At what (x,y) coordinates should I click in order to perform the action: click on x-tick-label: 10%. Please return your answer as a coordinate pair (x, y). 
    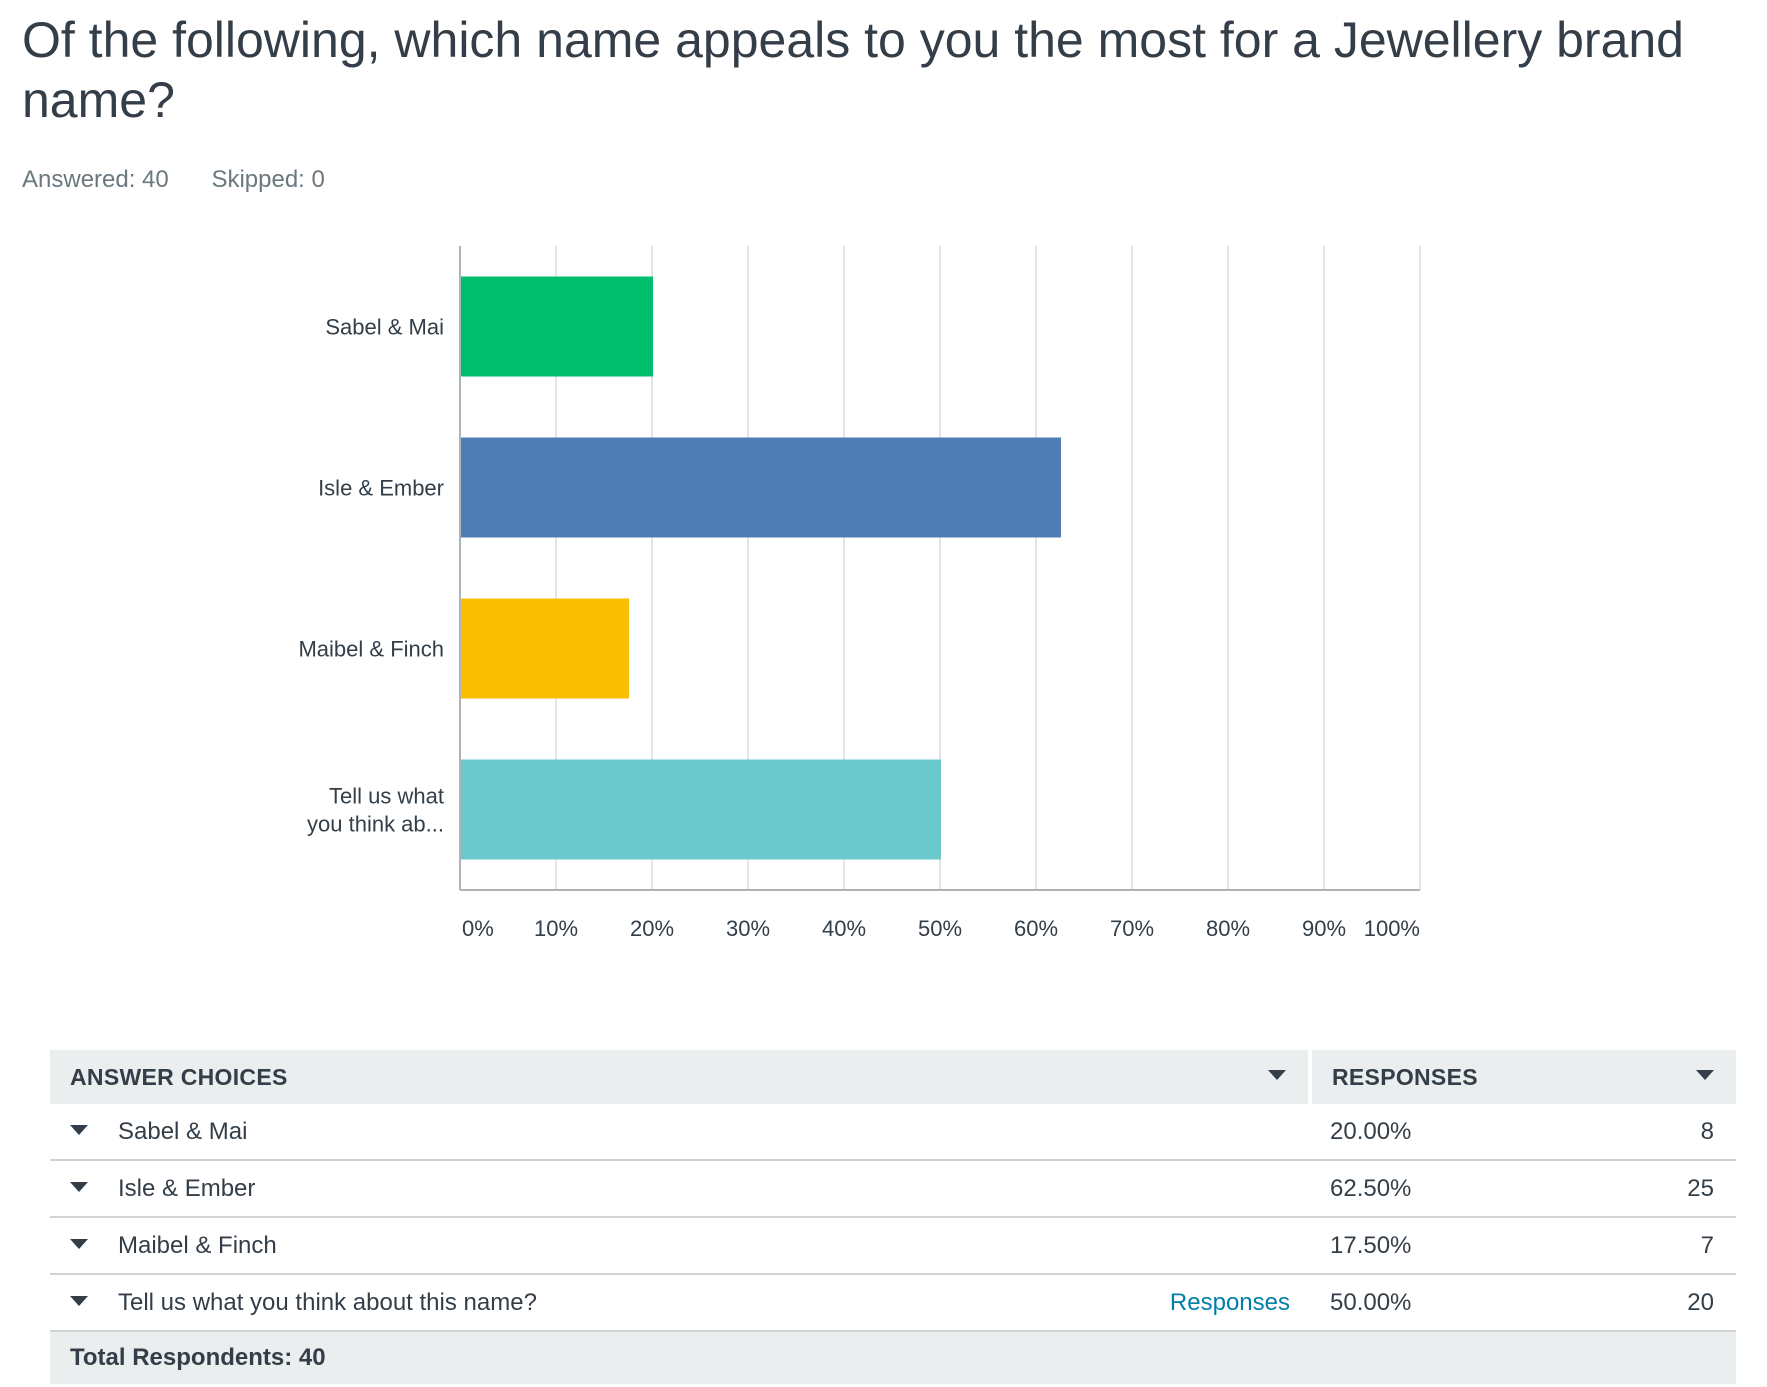
    Looking at the image, I should click on (556, 928).